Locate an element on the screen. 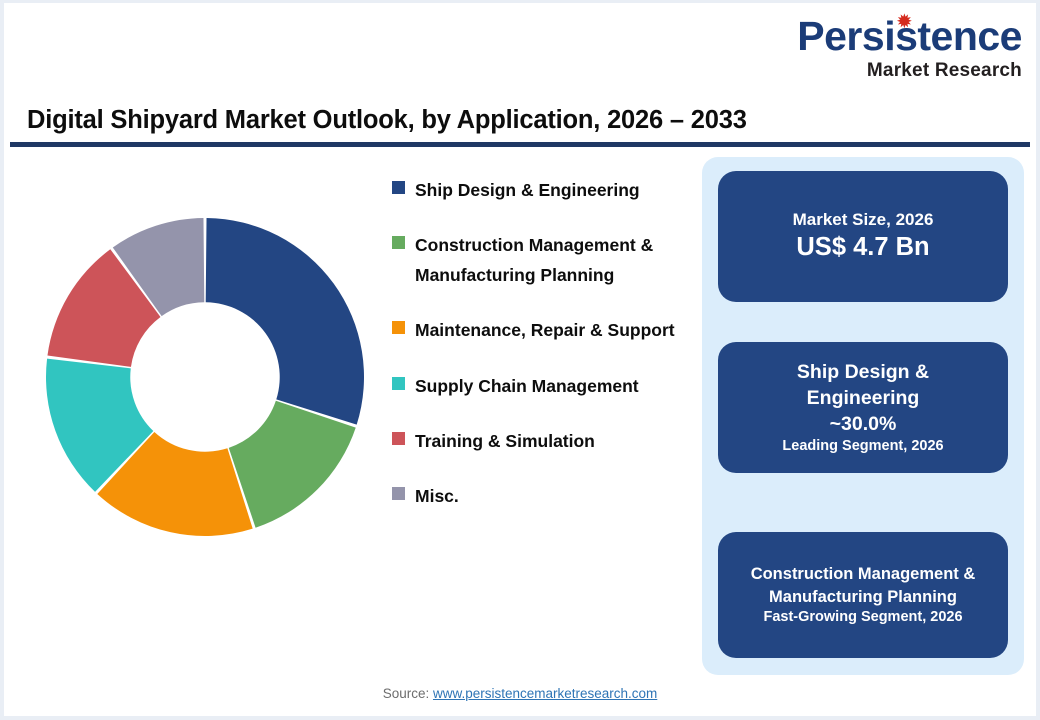 This screenshot has width=1040, height=720. brand-tagline: Market Research is located at coordinates (944, 70).